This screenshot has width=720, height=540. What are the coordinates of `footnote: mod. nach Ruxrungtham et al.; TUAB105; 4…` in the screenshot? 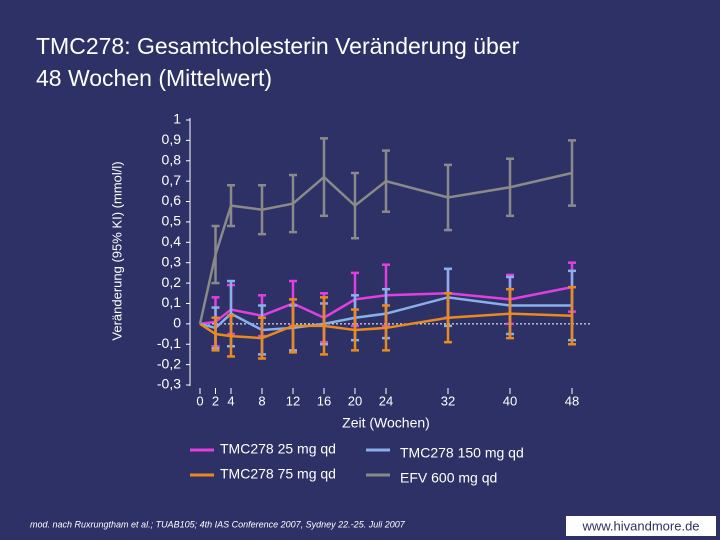 It's located at (218, 524).